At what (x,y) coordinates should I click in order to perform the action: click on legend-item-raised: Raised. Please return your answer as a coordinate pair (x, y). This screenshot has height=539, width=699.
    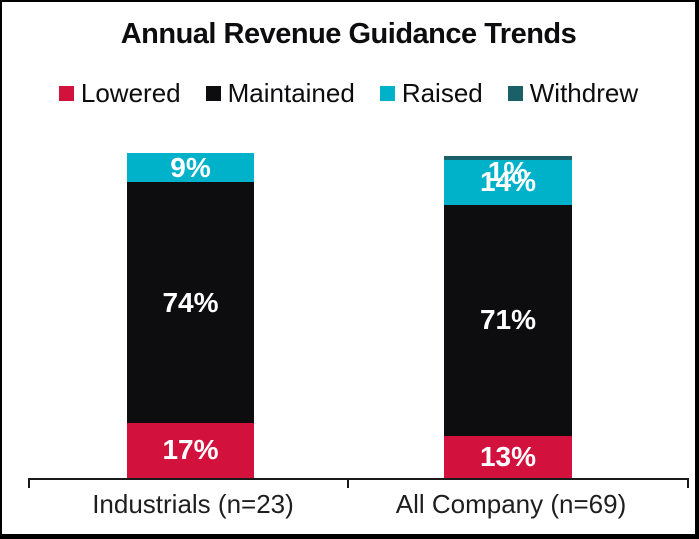
    Looking at the image, I should click on (431, 93).